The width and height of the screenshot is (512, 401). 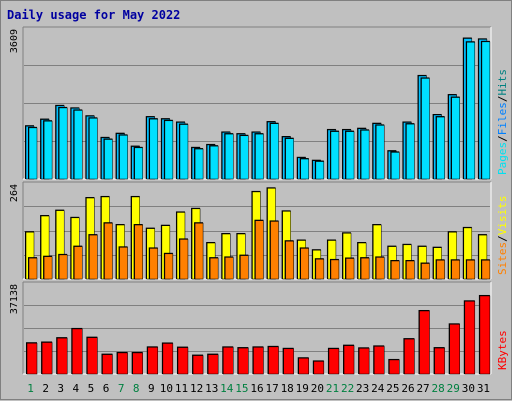 What do you see at coordinates (136, 388) in the screenshot?
I see `day-label-8: 8` at bounding box center [136, 388].